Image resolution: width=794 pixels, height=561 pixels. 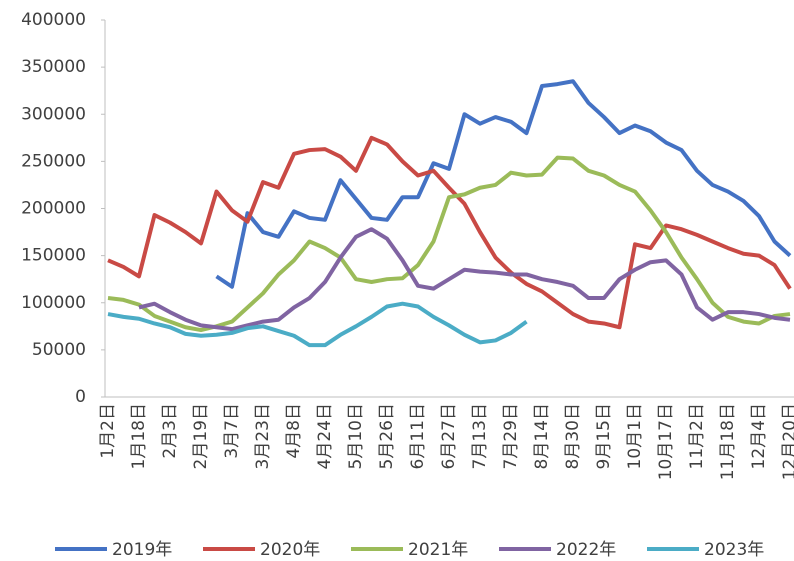 What do you see at coordinates (356, 436) in the screenshot?
I see `x-tick-label: 5月10日` at bounding box center [356, 436].